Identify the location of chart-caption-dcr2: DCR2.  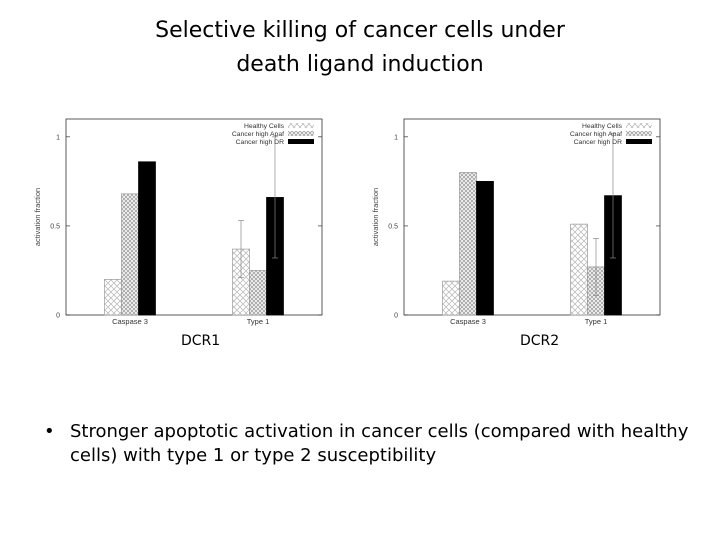
(540, 341).